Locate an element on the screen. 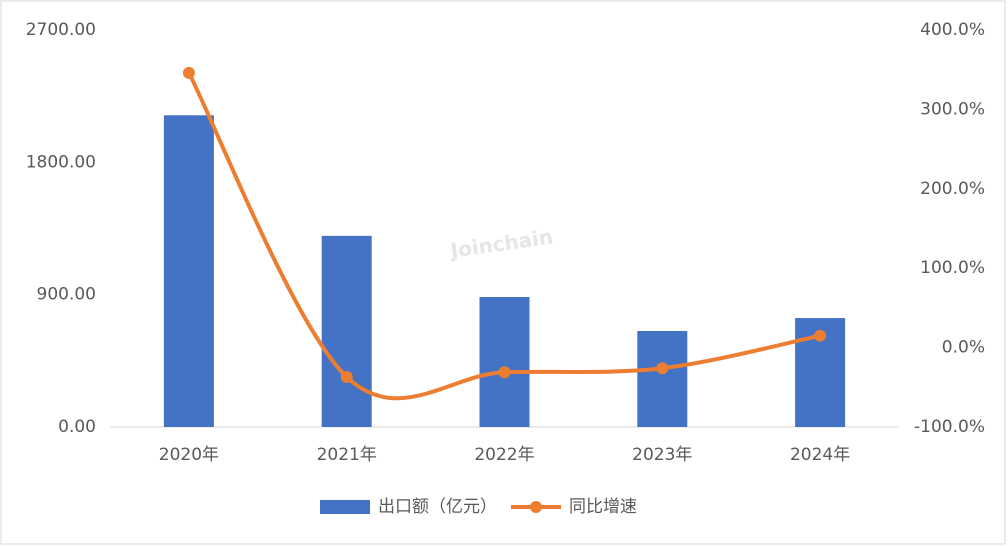 Image resolution: width=1008 pixels, height=547 pixels. y2-tick-label: 200.0% is located at coordinates (952, 189).